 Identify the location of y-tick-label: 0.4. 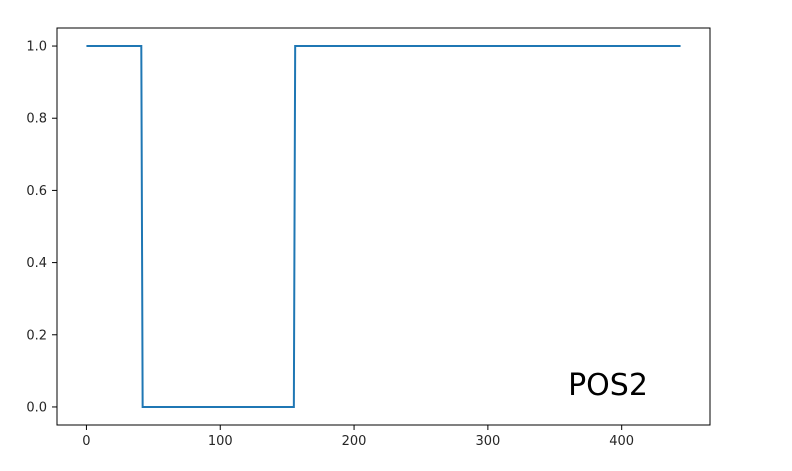
(36, 263).